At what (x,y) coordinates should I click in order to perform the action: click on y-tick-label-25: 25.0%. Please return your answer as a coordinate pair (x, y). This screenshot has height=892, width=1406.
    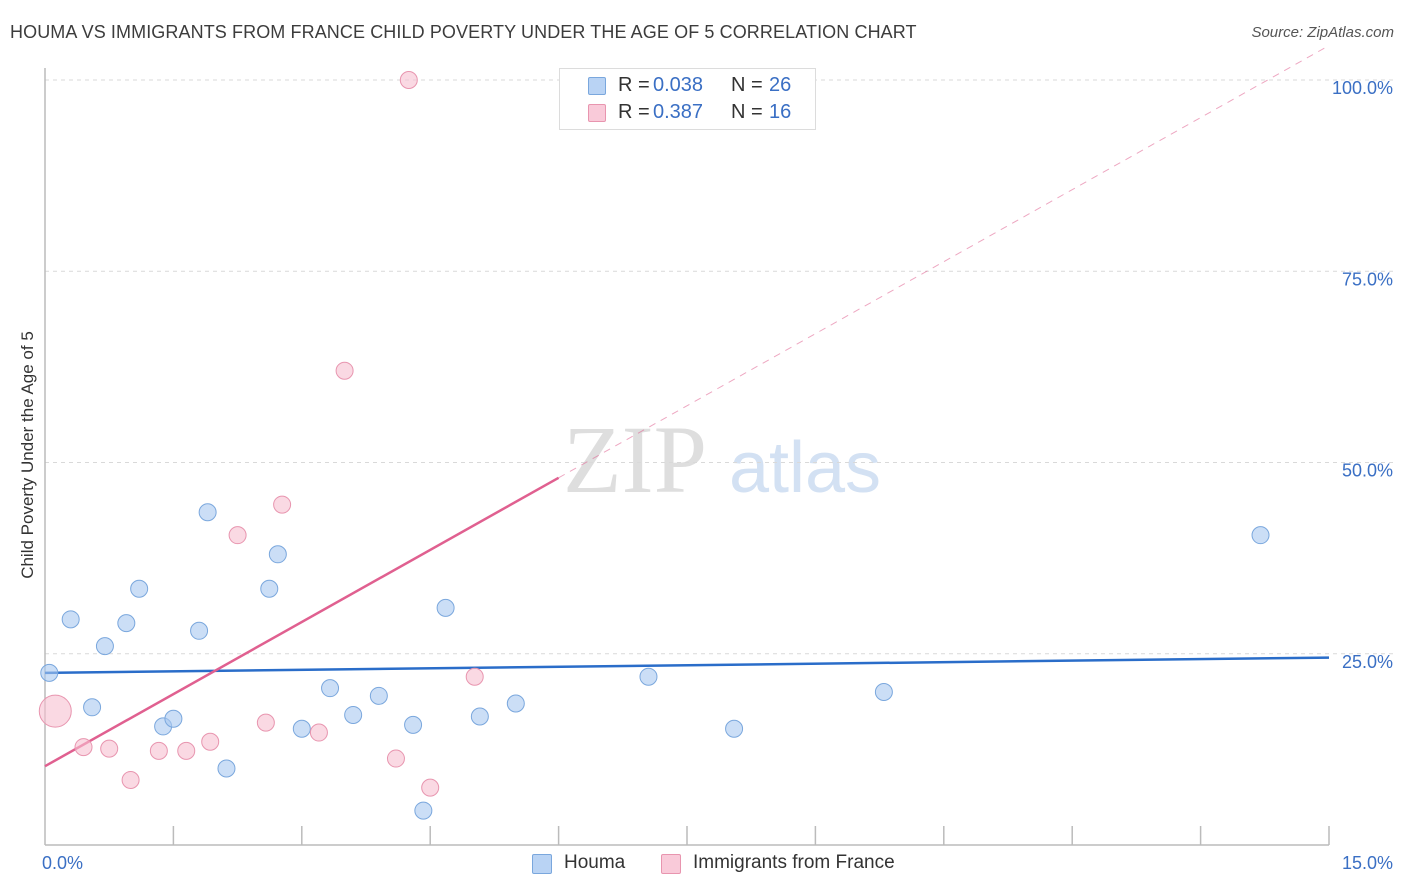
    Looking at the image, I should click on (1367, 662).